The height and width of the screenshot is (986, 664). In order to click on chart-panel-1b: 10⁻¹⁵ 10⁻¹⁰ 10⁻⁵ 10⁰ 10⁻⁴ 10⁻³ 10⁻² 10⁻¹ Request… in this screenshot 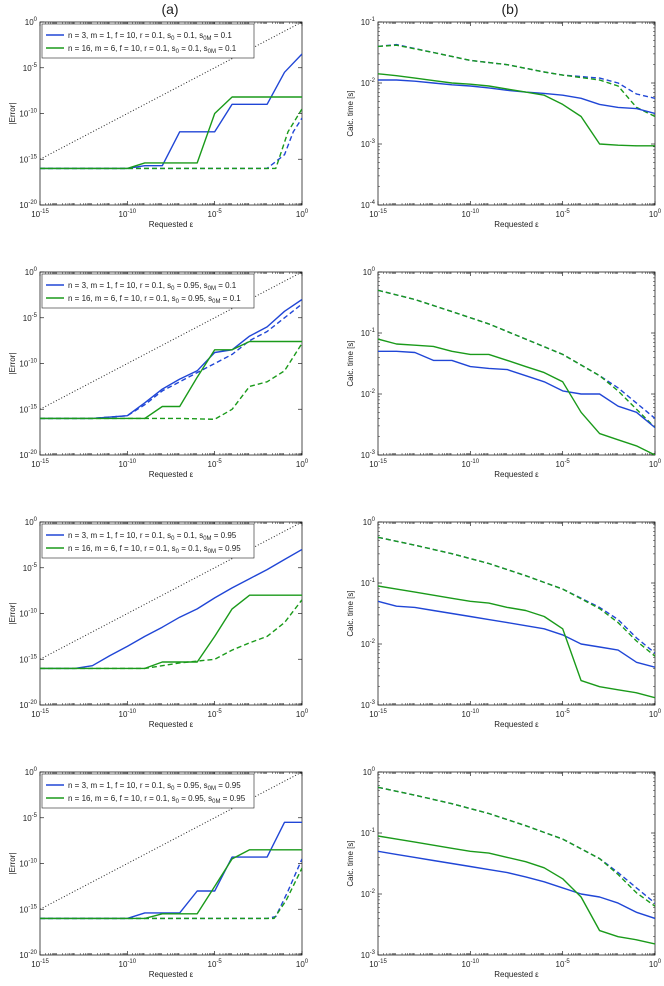, I will do `click(504, 123)`.